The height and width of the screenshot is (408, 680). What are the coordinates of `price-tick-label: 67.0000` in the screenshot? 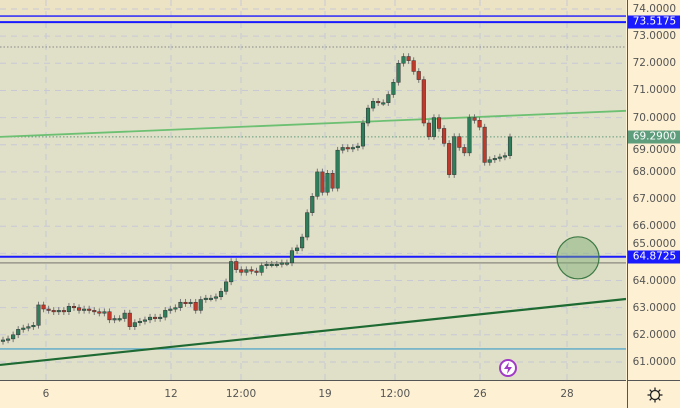 It's located at (654, 199).